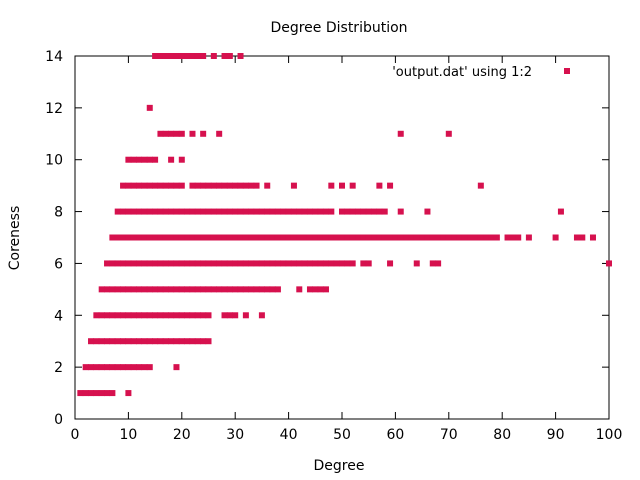  Describe the element at coordinates (54, 109) in the screenshot. I see `y-tick-label: 12` at that location.